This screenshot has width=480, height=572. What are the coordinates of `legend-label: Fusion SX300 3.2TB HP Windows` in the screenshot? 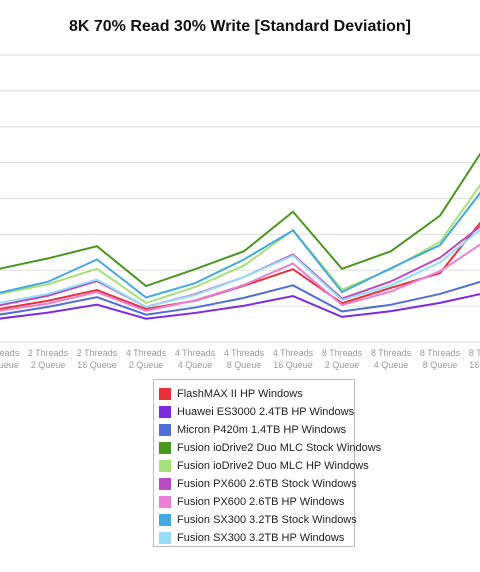 It's located at (261, 538).